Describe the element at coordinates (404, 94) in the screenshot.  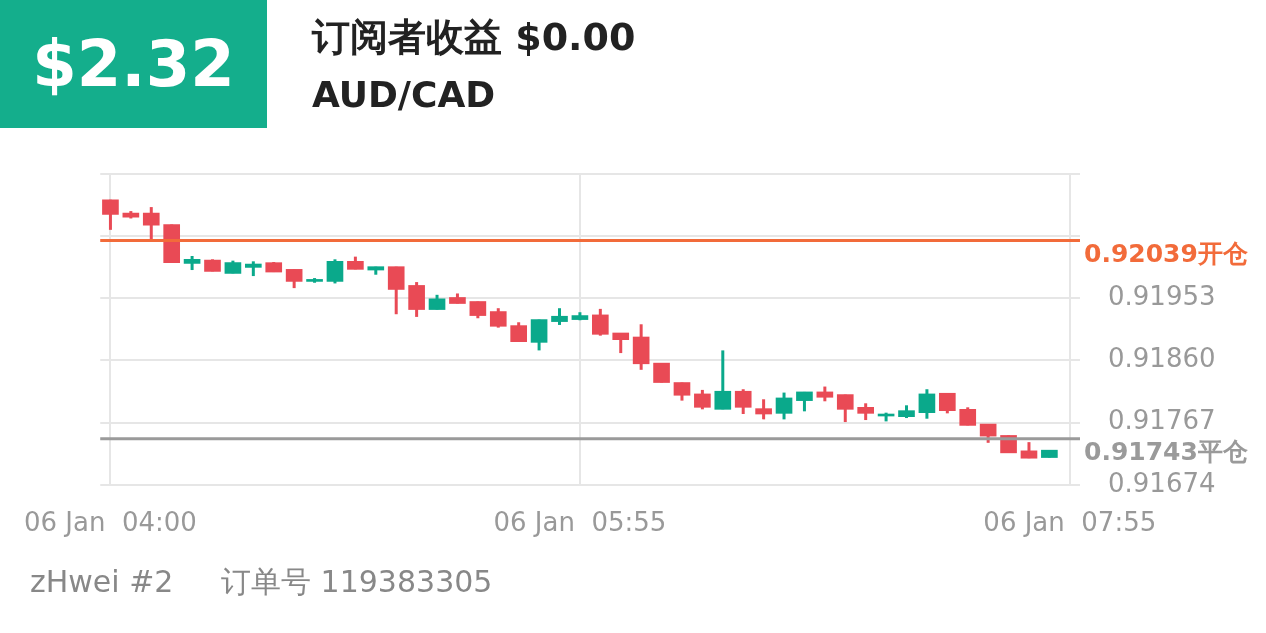
I see `chart-subtitle: AUD/CAD` at that location.